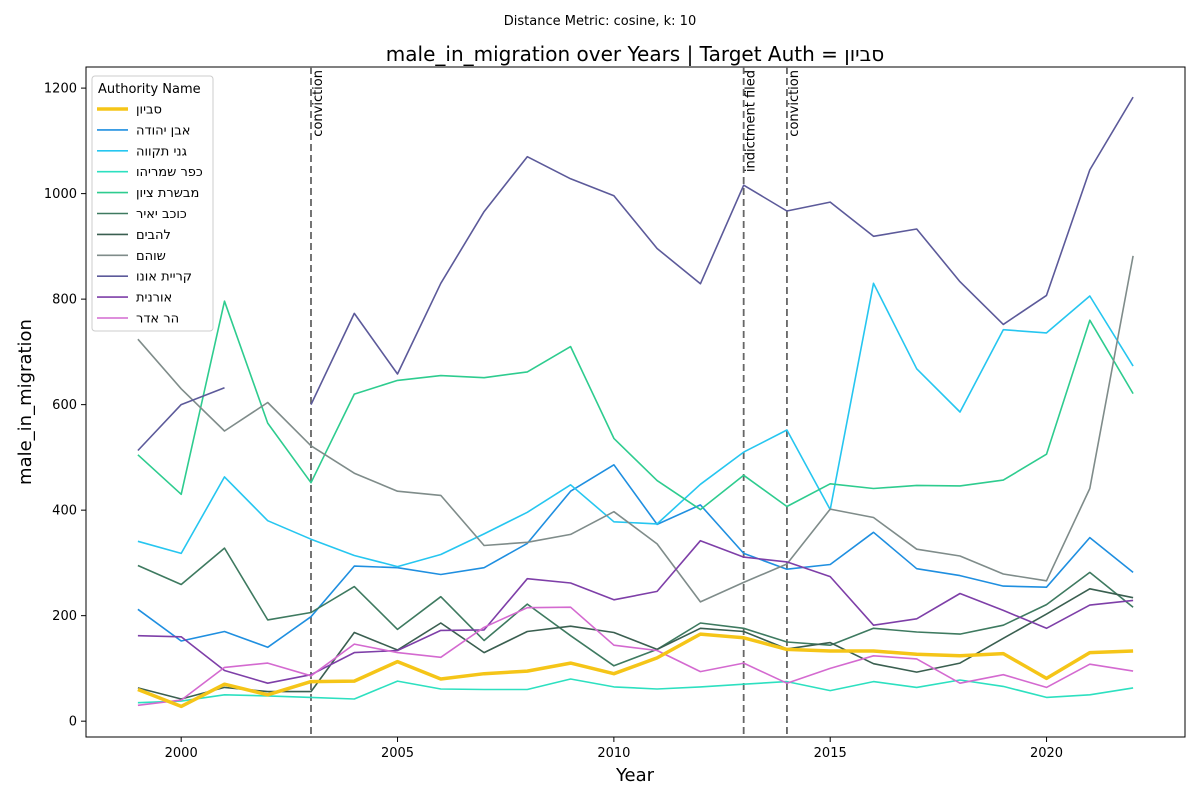 The image size is (1200, 800). What do you see at coordinates (153, 235) in the screenshot?
I see `legend-label: להבים` at bounding box center [153, 235].